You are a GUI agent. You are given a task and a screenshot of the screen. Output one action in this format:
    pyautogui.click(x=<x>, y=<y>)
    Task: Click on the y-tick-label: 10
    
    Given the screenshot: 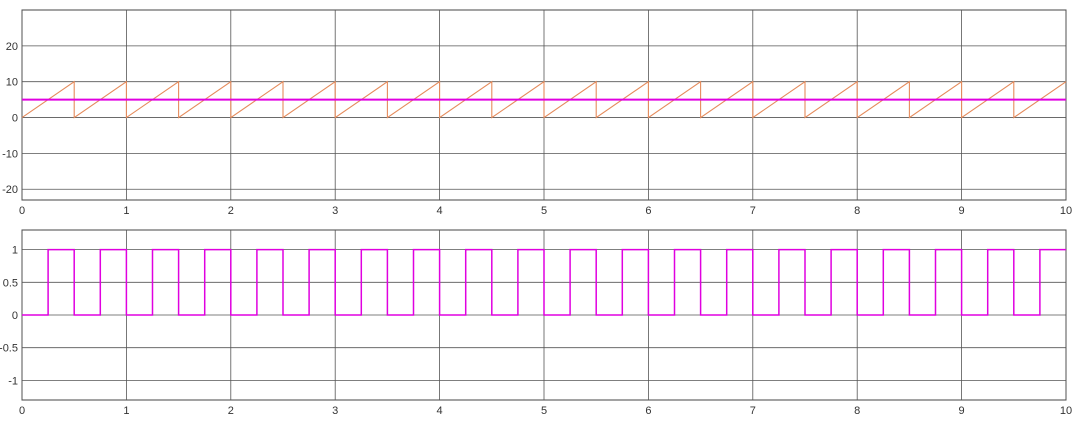 What is the action you would take?
    pyautogui.click(x=12, y=83)
    